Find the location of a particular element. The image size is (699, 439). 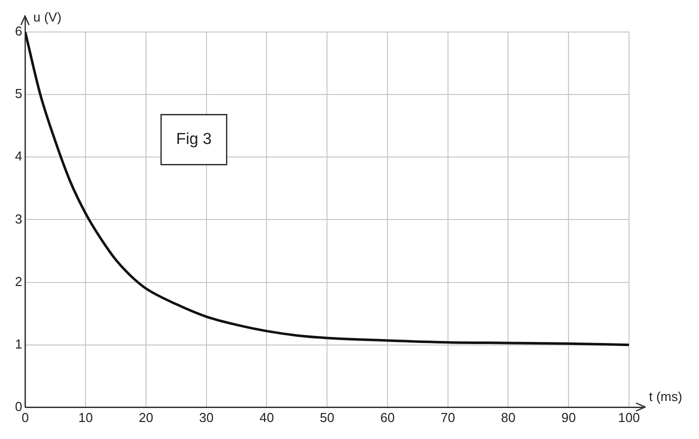

x-tick-label: 90 is located at coordinates (568, 417).